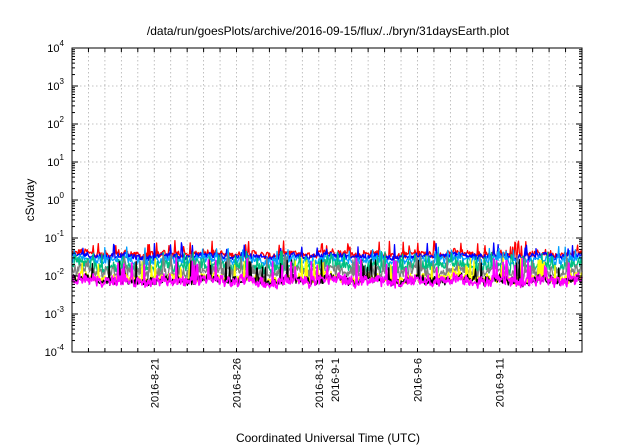 The width and height of the screenshot is (640, 448). I want to click on y-tick-label: 10⁻³, so click(55, 313).